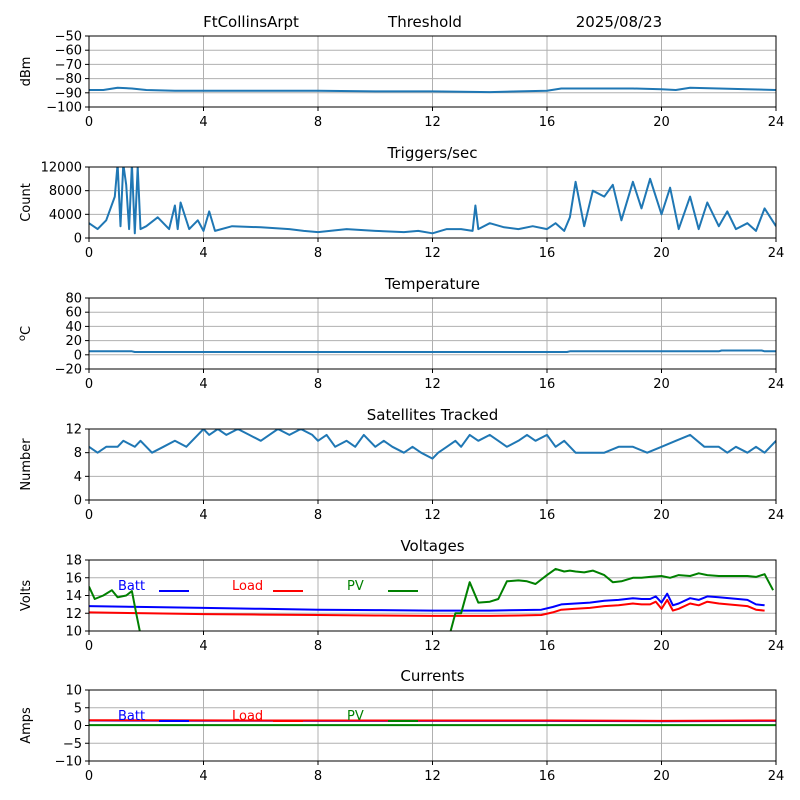  I want to click on series-line-batt, so click(427, 602).